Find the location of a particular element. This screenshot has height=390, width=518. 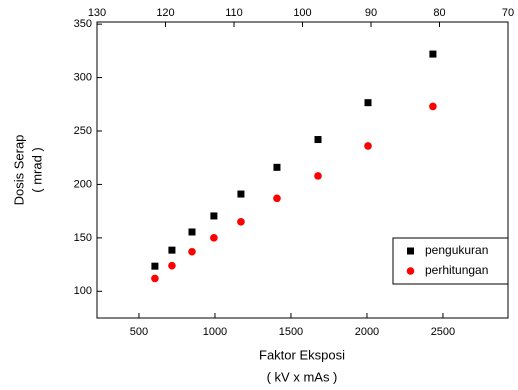

legend-box is located at coordinates (450, 261).